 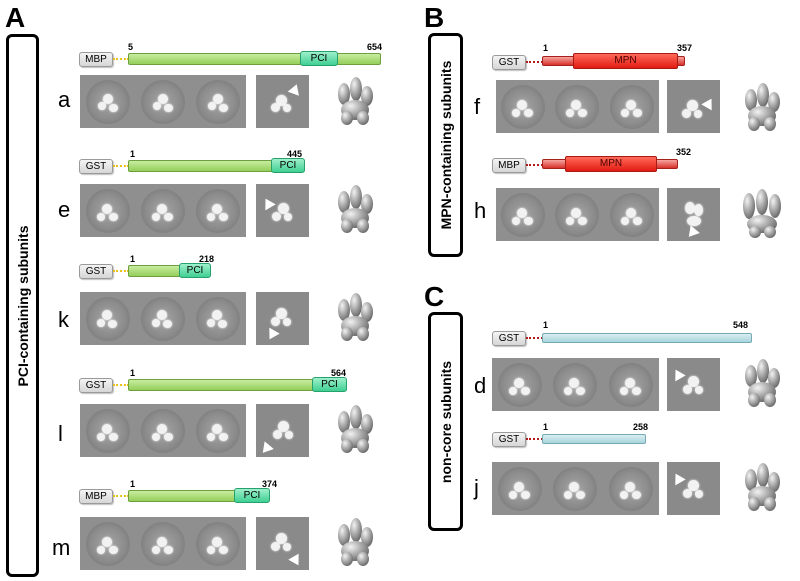 I want to click on residue-end: 218, so click(x=207, y=259).